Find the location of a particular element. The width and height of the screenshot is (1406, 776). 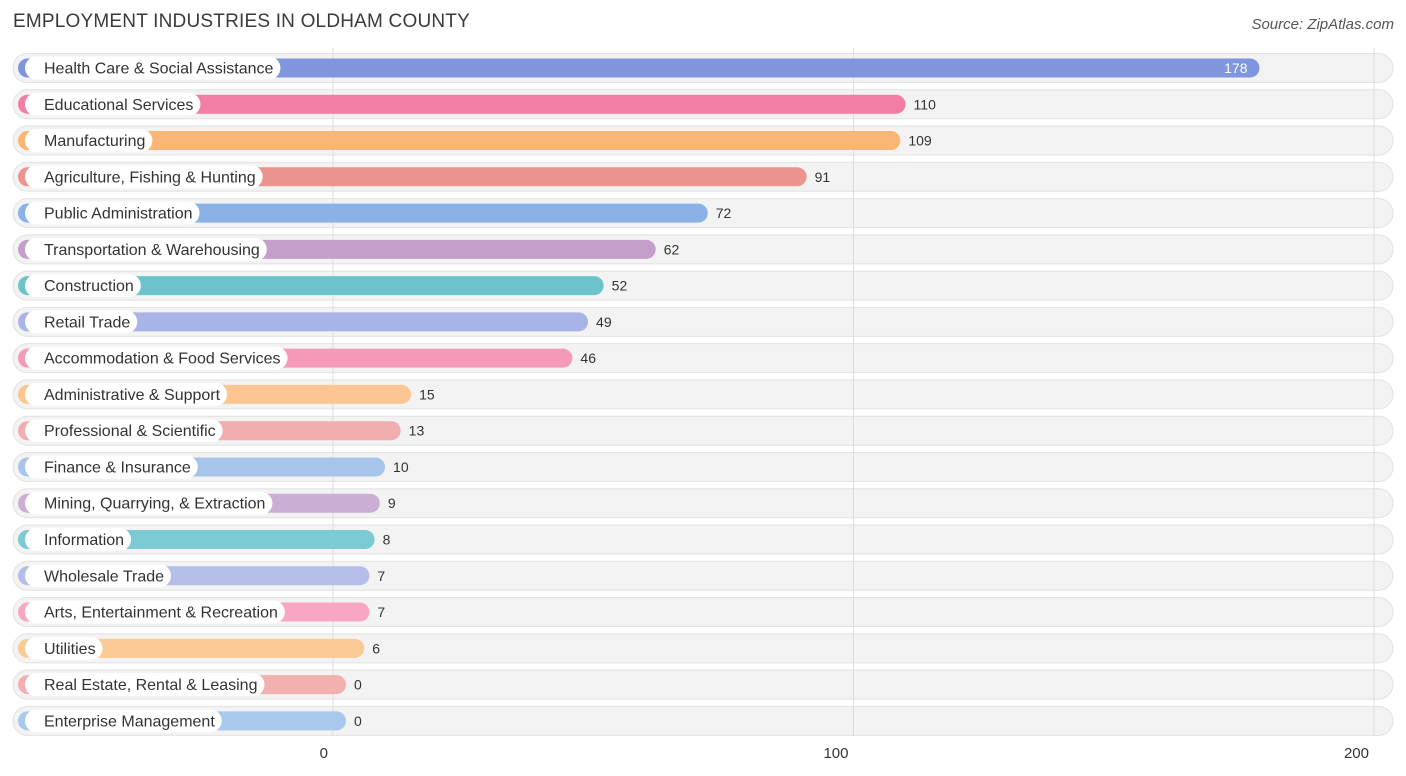

category-label: Mining, Quarrying, & Extraction is located at coordinates (154, 504).